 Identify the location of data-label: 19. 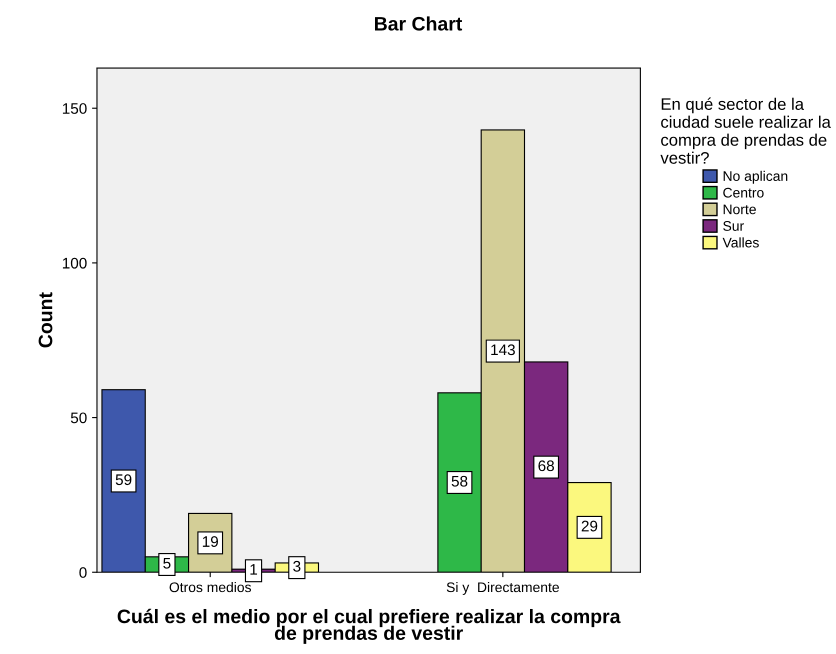
(210, 541).